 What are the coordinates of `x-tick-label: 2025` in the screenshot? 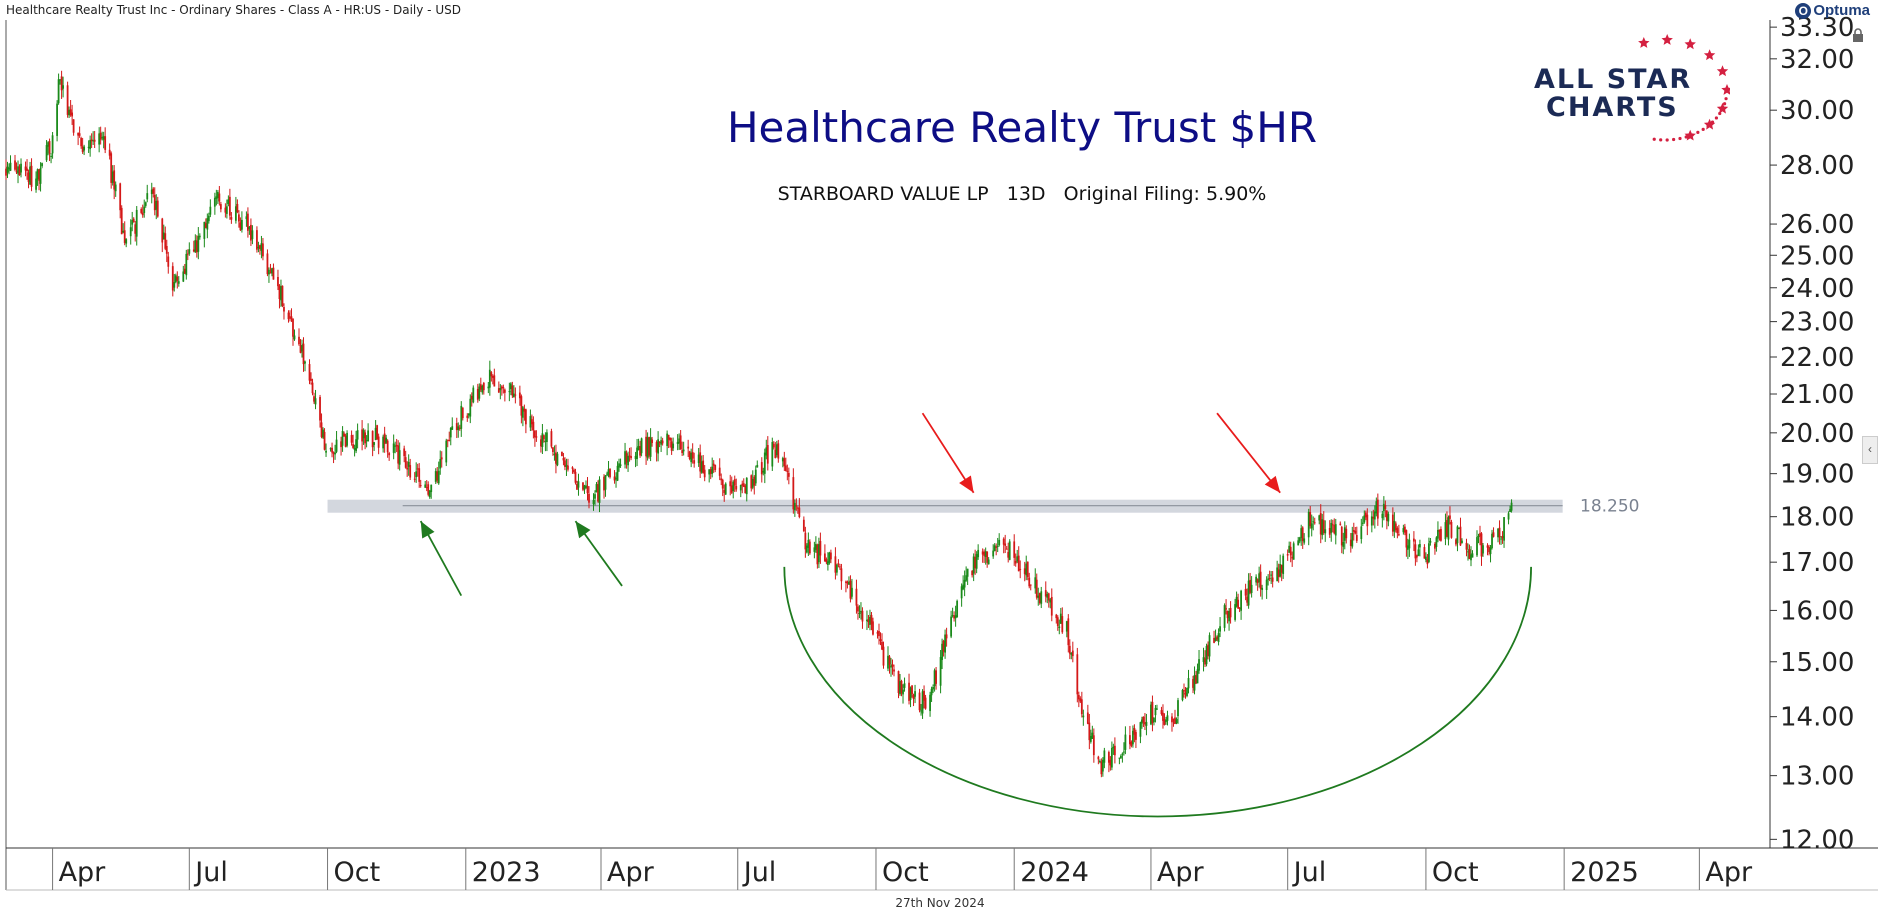 It's located at (1604, 872).